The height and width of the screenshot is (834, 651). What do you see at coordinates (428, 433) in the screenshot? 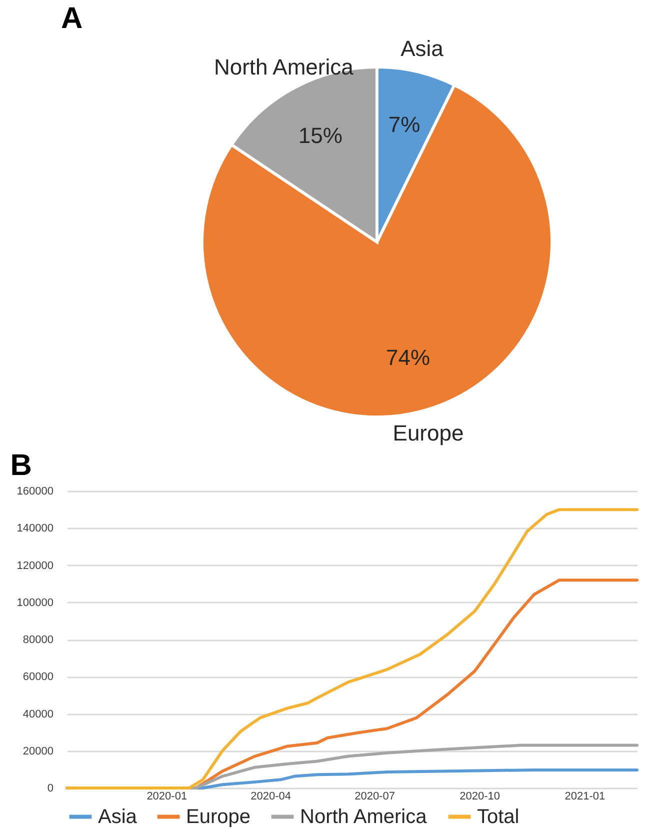
I see `slice-label: Europe` at bounding box center [428, 433].